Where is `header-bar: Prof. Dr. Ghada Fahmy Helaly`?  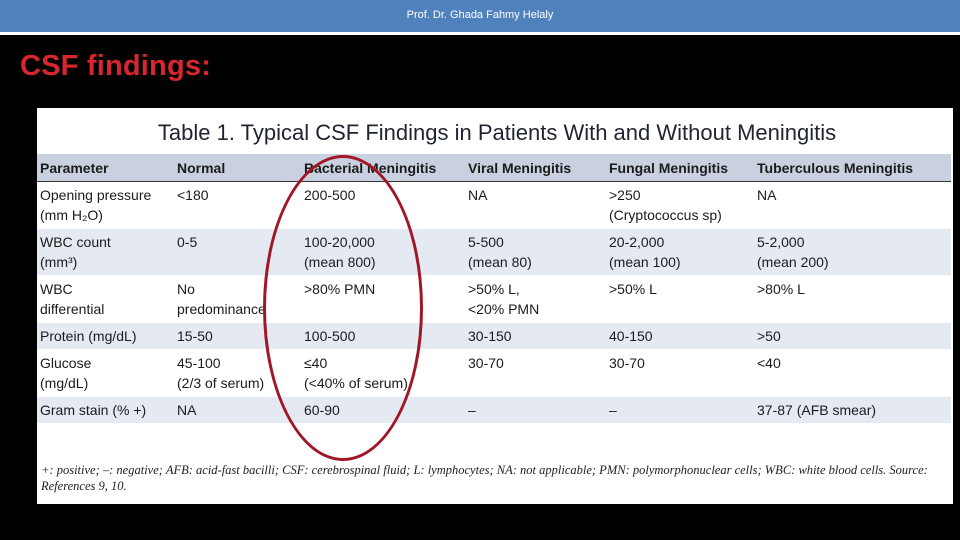
header-bar: Prof. Dr. Ghada Fahmy Helaly is located at coordinates (480, 16).